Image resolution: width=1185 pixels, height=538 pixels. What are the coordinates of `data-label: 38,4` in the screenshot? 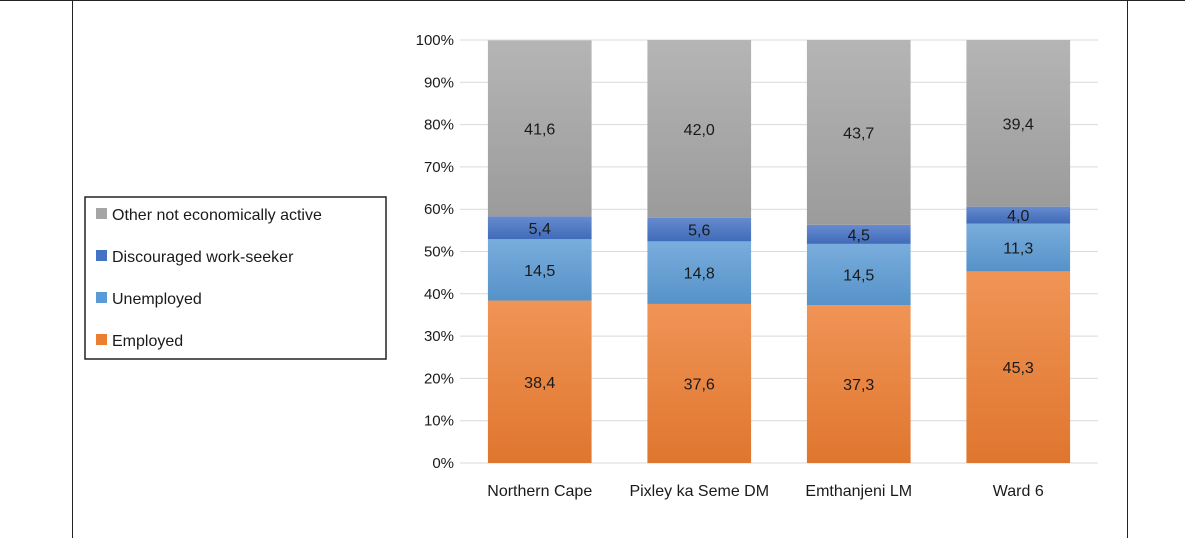 It's located at (539, 383).